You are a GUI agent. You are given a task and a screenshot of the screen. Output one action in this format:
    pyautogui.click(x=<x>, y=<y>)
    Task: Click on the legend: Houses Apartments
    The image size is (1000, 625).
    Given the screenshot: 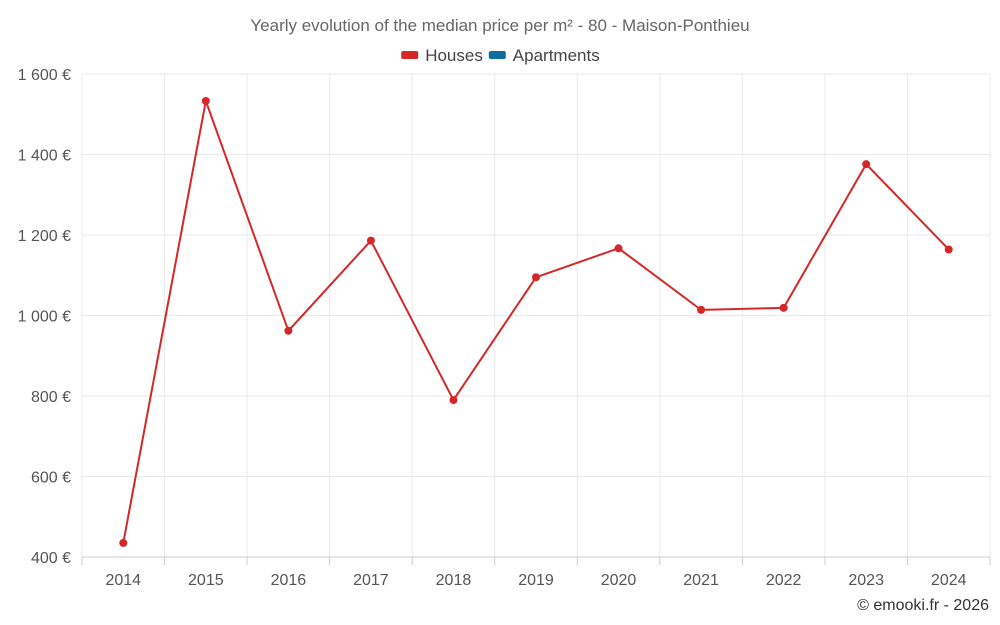 What is the action you would take?
    pyautogui.click(x=500, y=55)
    